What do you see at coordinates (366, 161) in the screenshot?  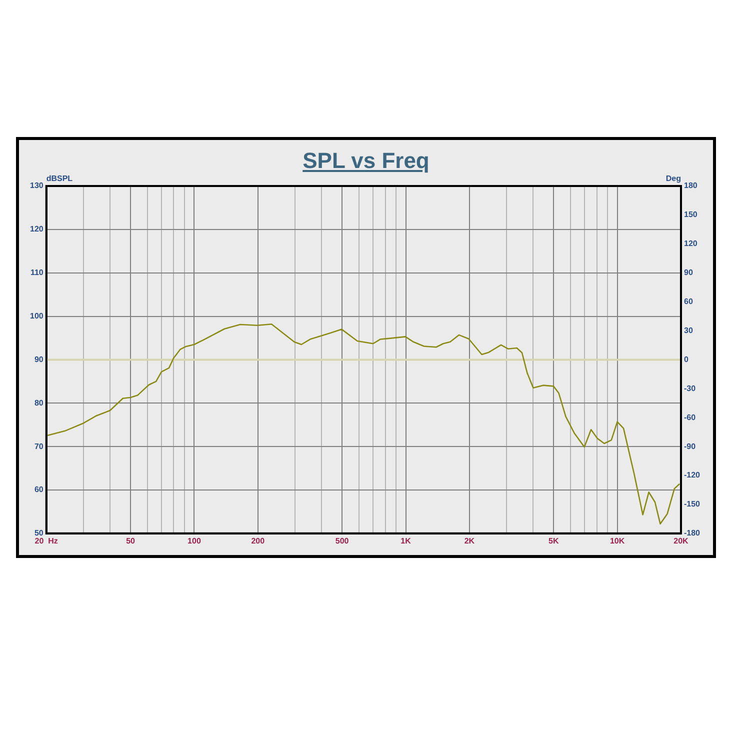 I see `chart-title: SPL vs Freq` at bounding box center [366, 161].